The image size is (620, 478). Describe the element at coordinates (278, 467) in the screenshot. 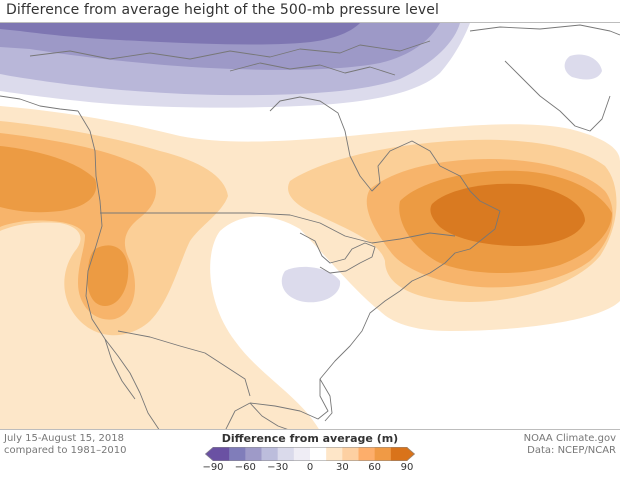

I see `legend-tick-label: −30` at that location.